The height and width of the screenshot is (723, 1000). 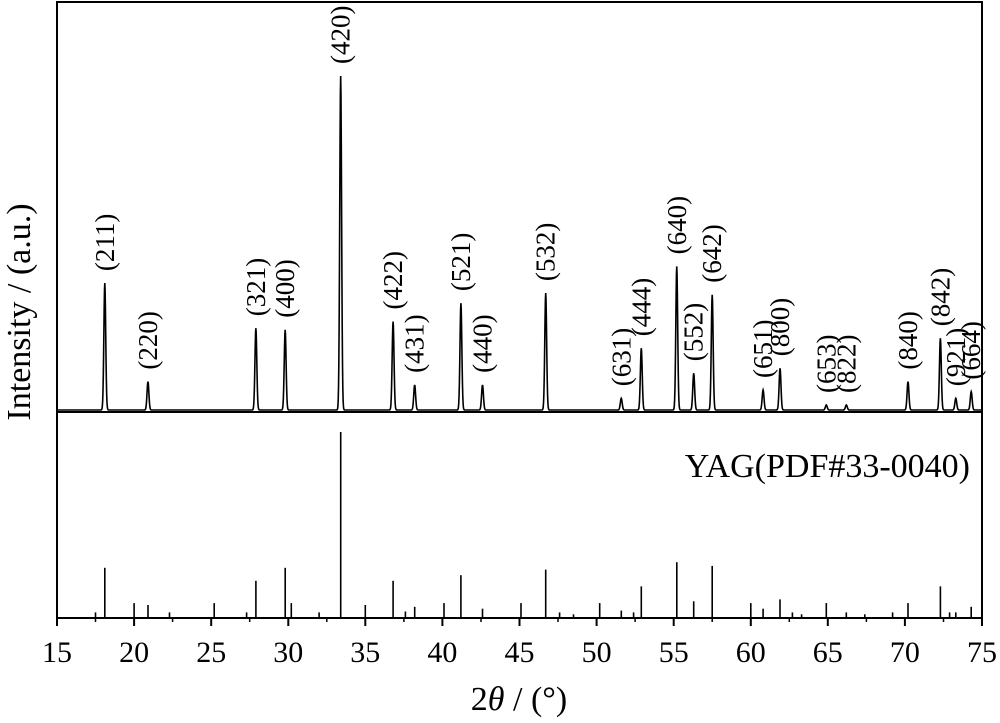 What do you see at coordinates (211, 652) in the screenshot?
I see `x-tick-label: 25` at bounding box center [211, 652].